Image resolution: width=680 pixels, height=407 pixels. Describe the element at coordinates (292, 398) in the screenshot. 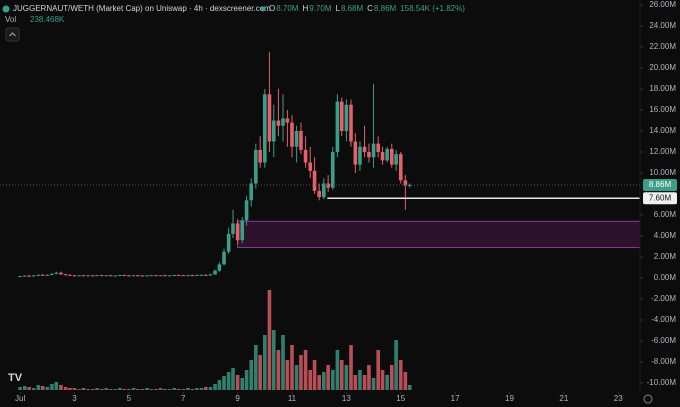

I see `x-tick-label: 11` at that location.